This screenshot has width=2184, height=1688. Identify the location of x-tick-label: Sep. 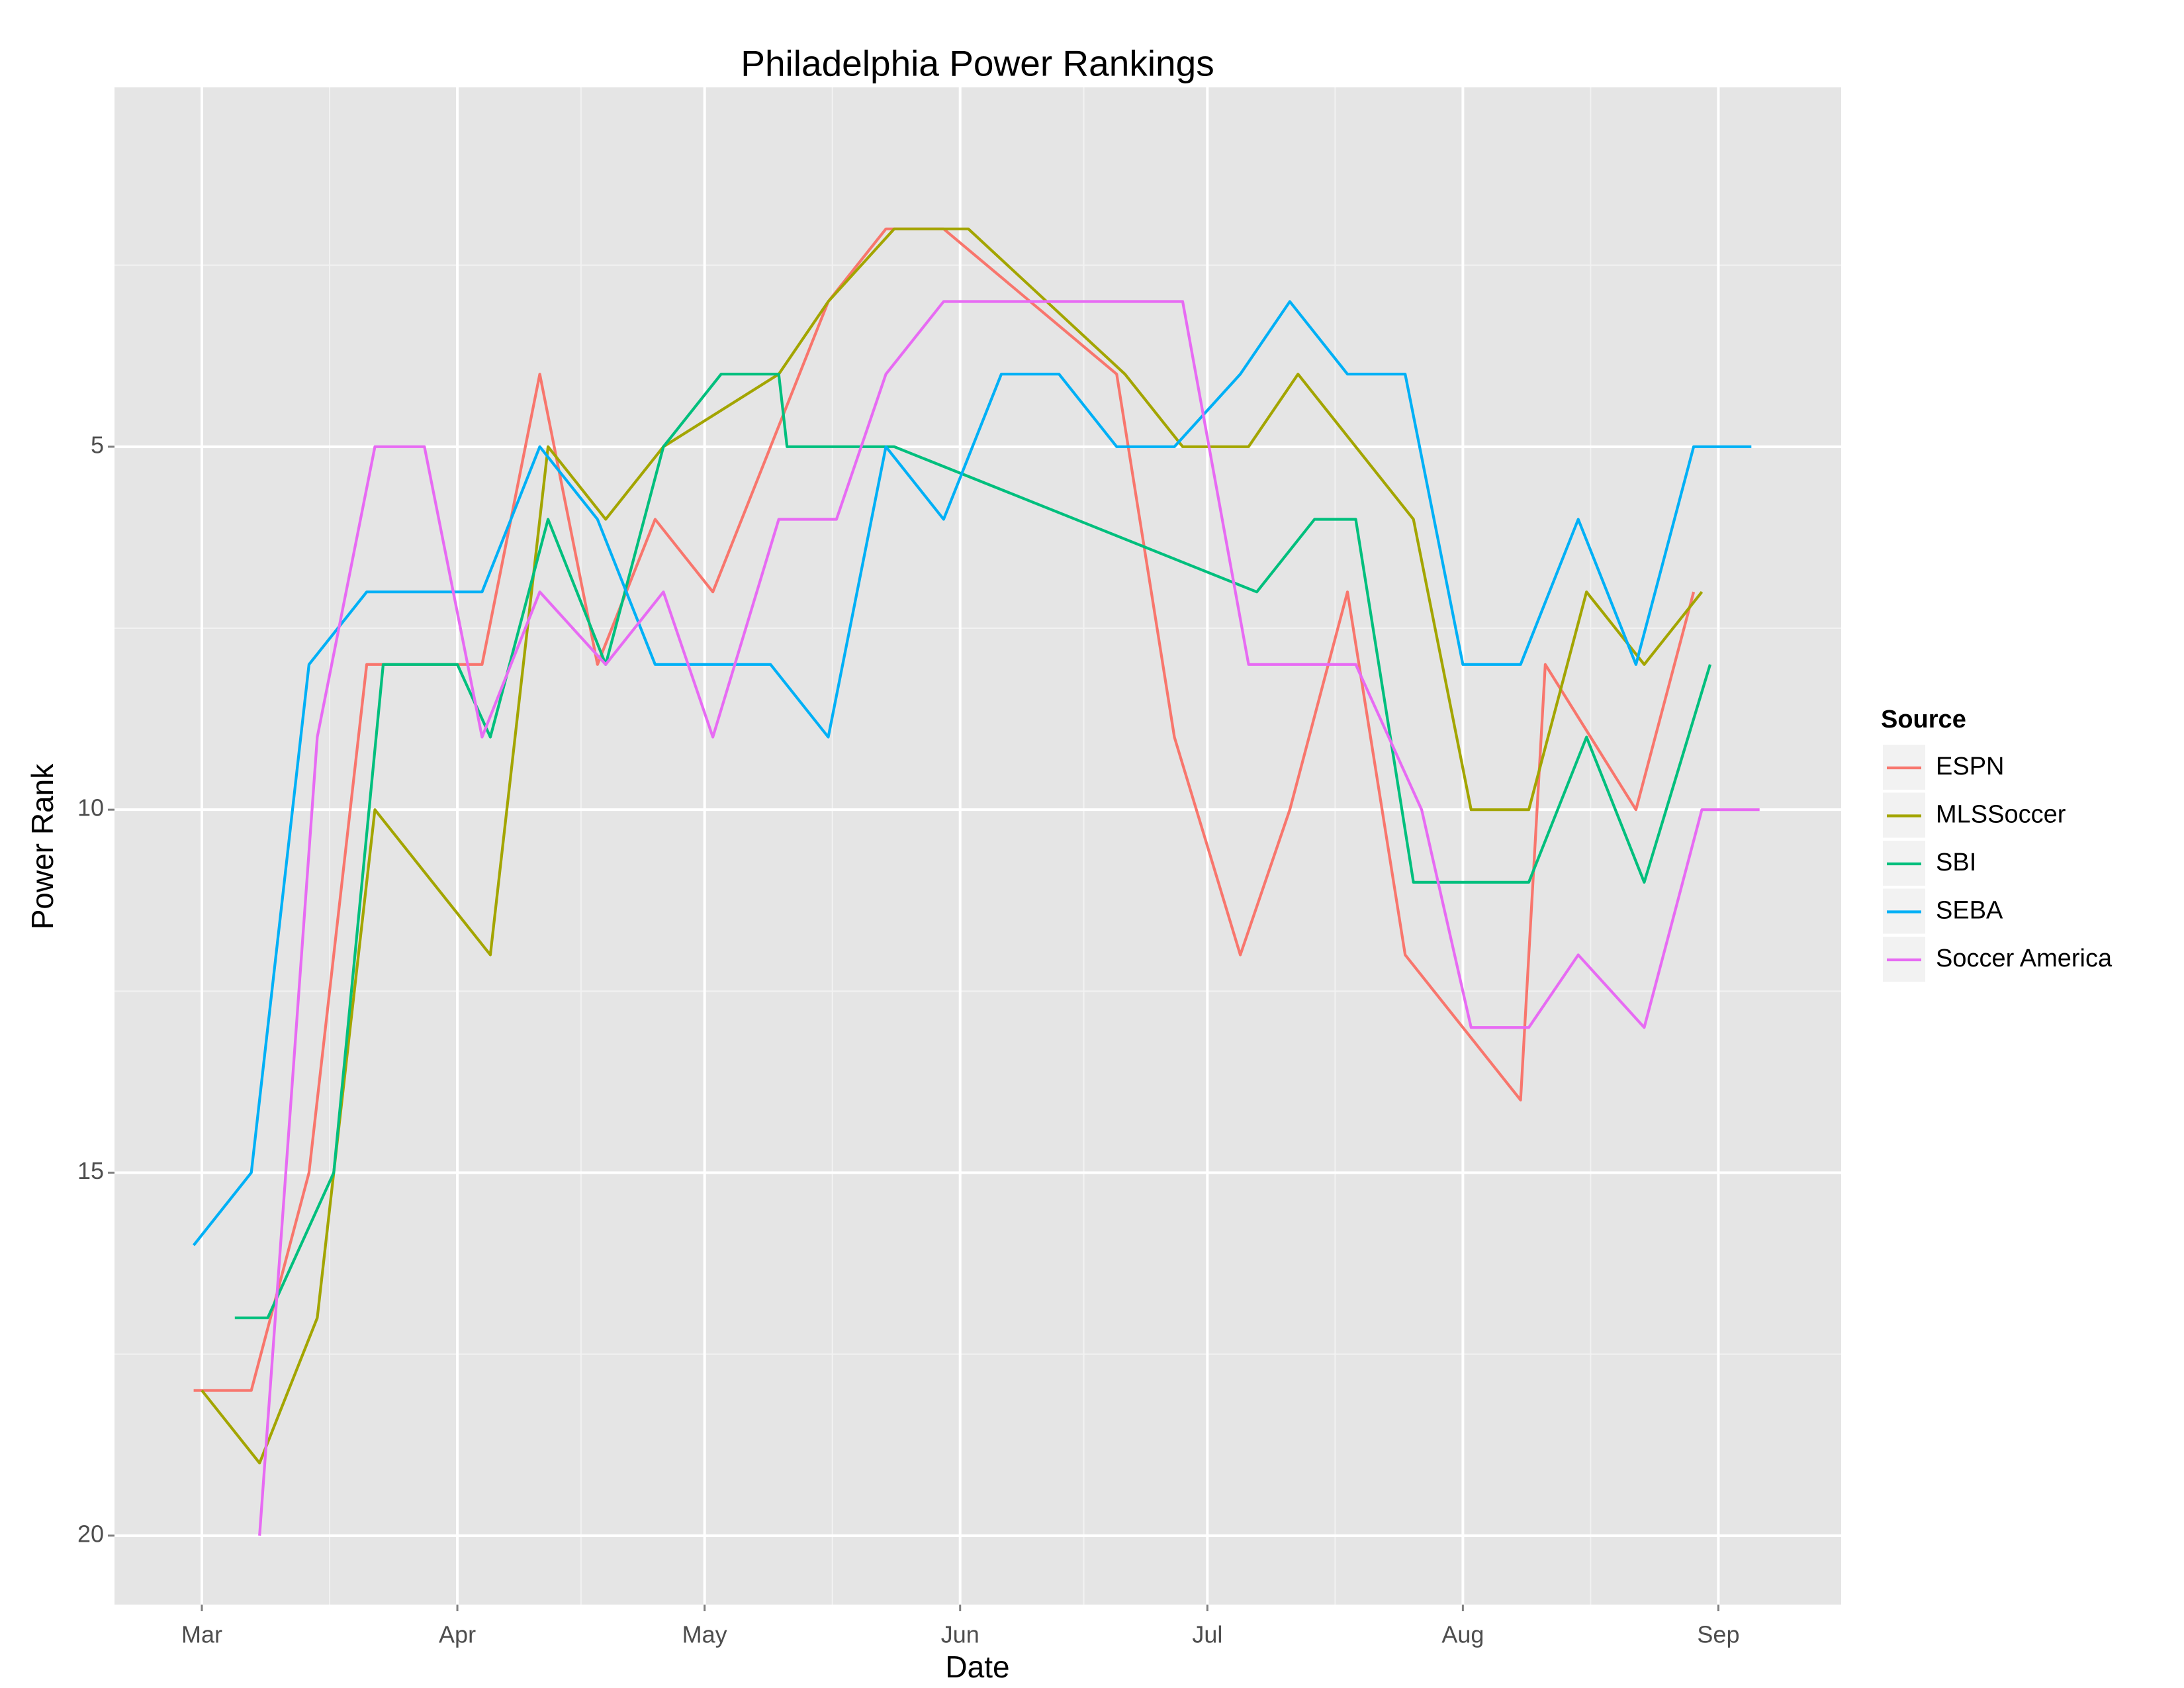
(1718, 1634).